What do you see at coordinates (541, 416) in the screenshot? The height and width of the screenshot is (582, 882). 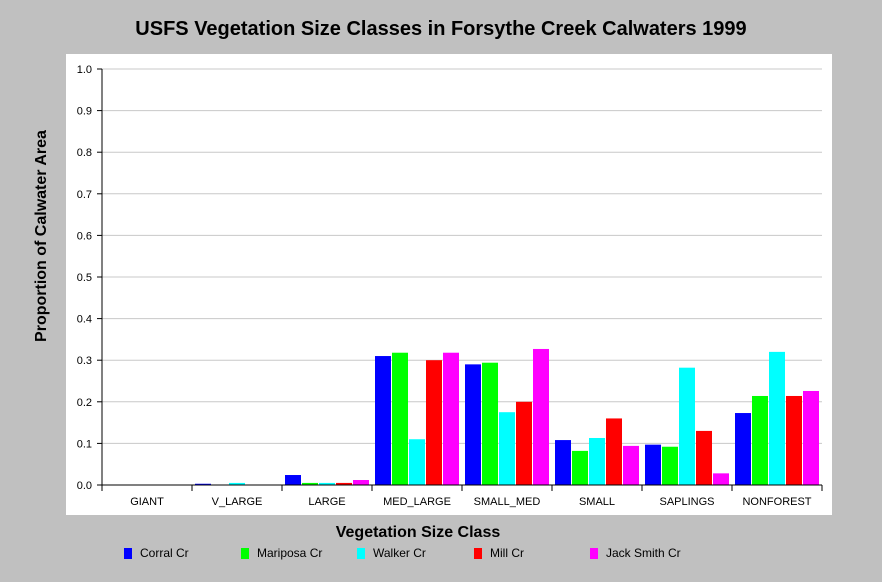 I see `bar-jack-smith-cr-small_med` at bounding box center [541, 416].